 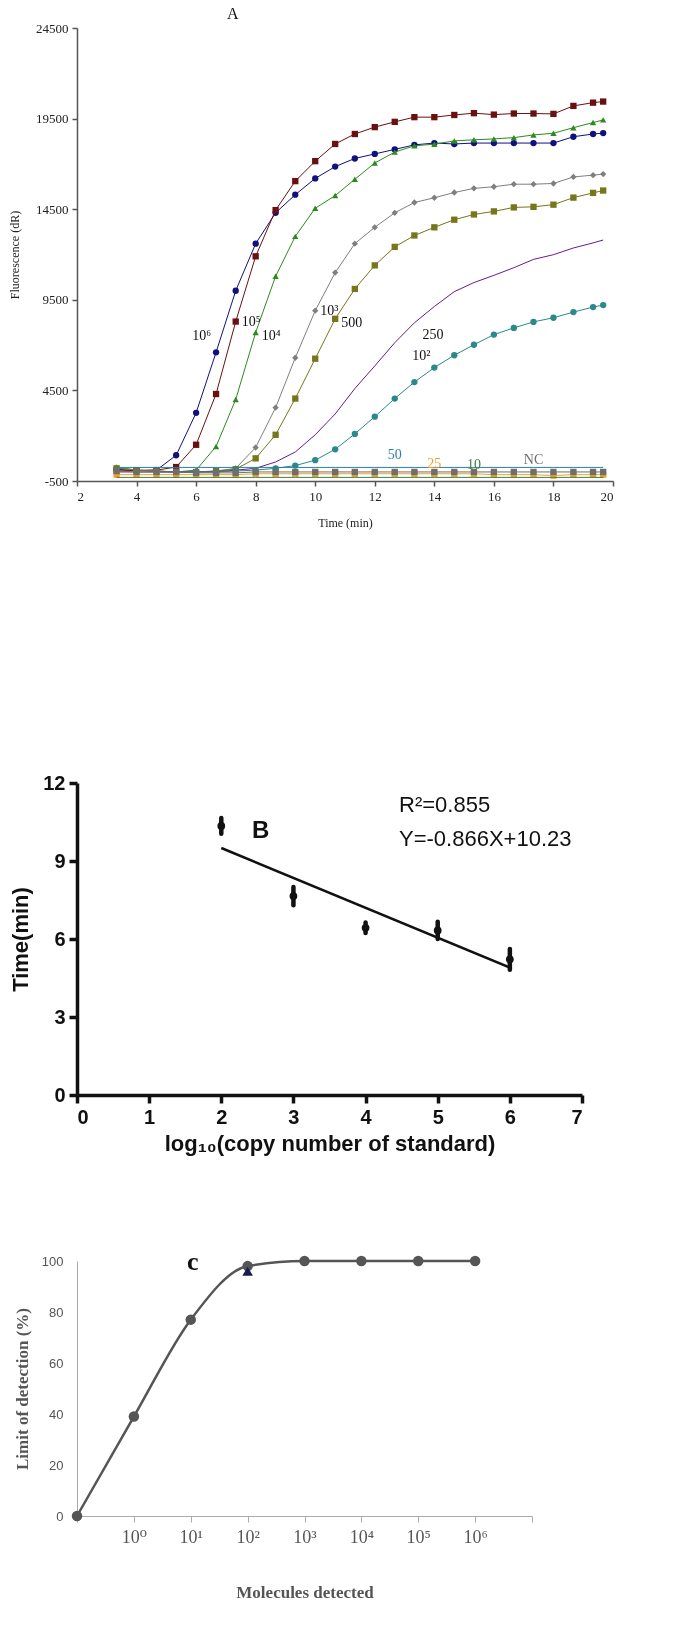 I want to click on x-tick-label: 14, so click(x=435, y=496).